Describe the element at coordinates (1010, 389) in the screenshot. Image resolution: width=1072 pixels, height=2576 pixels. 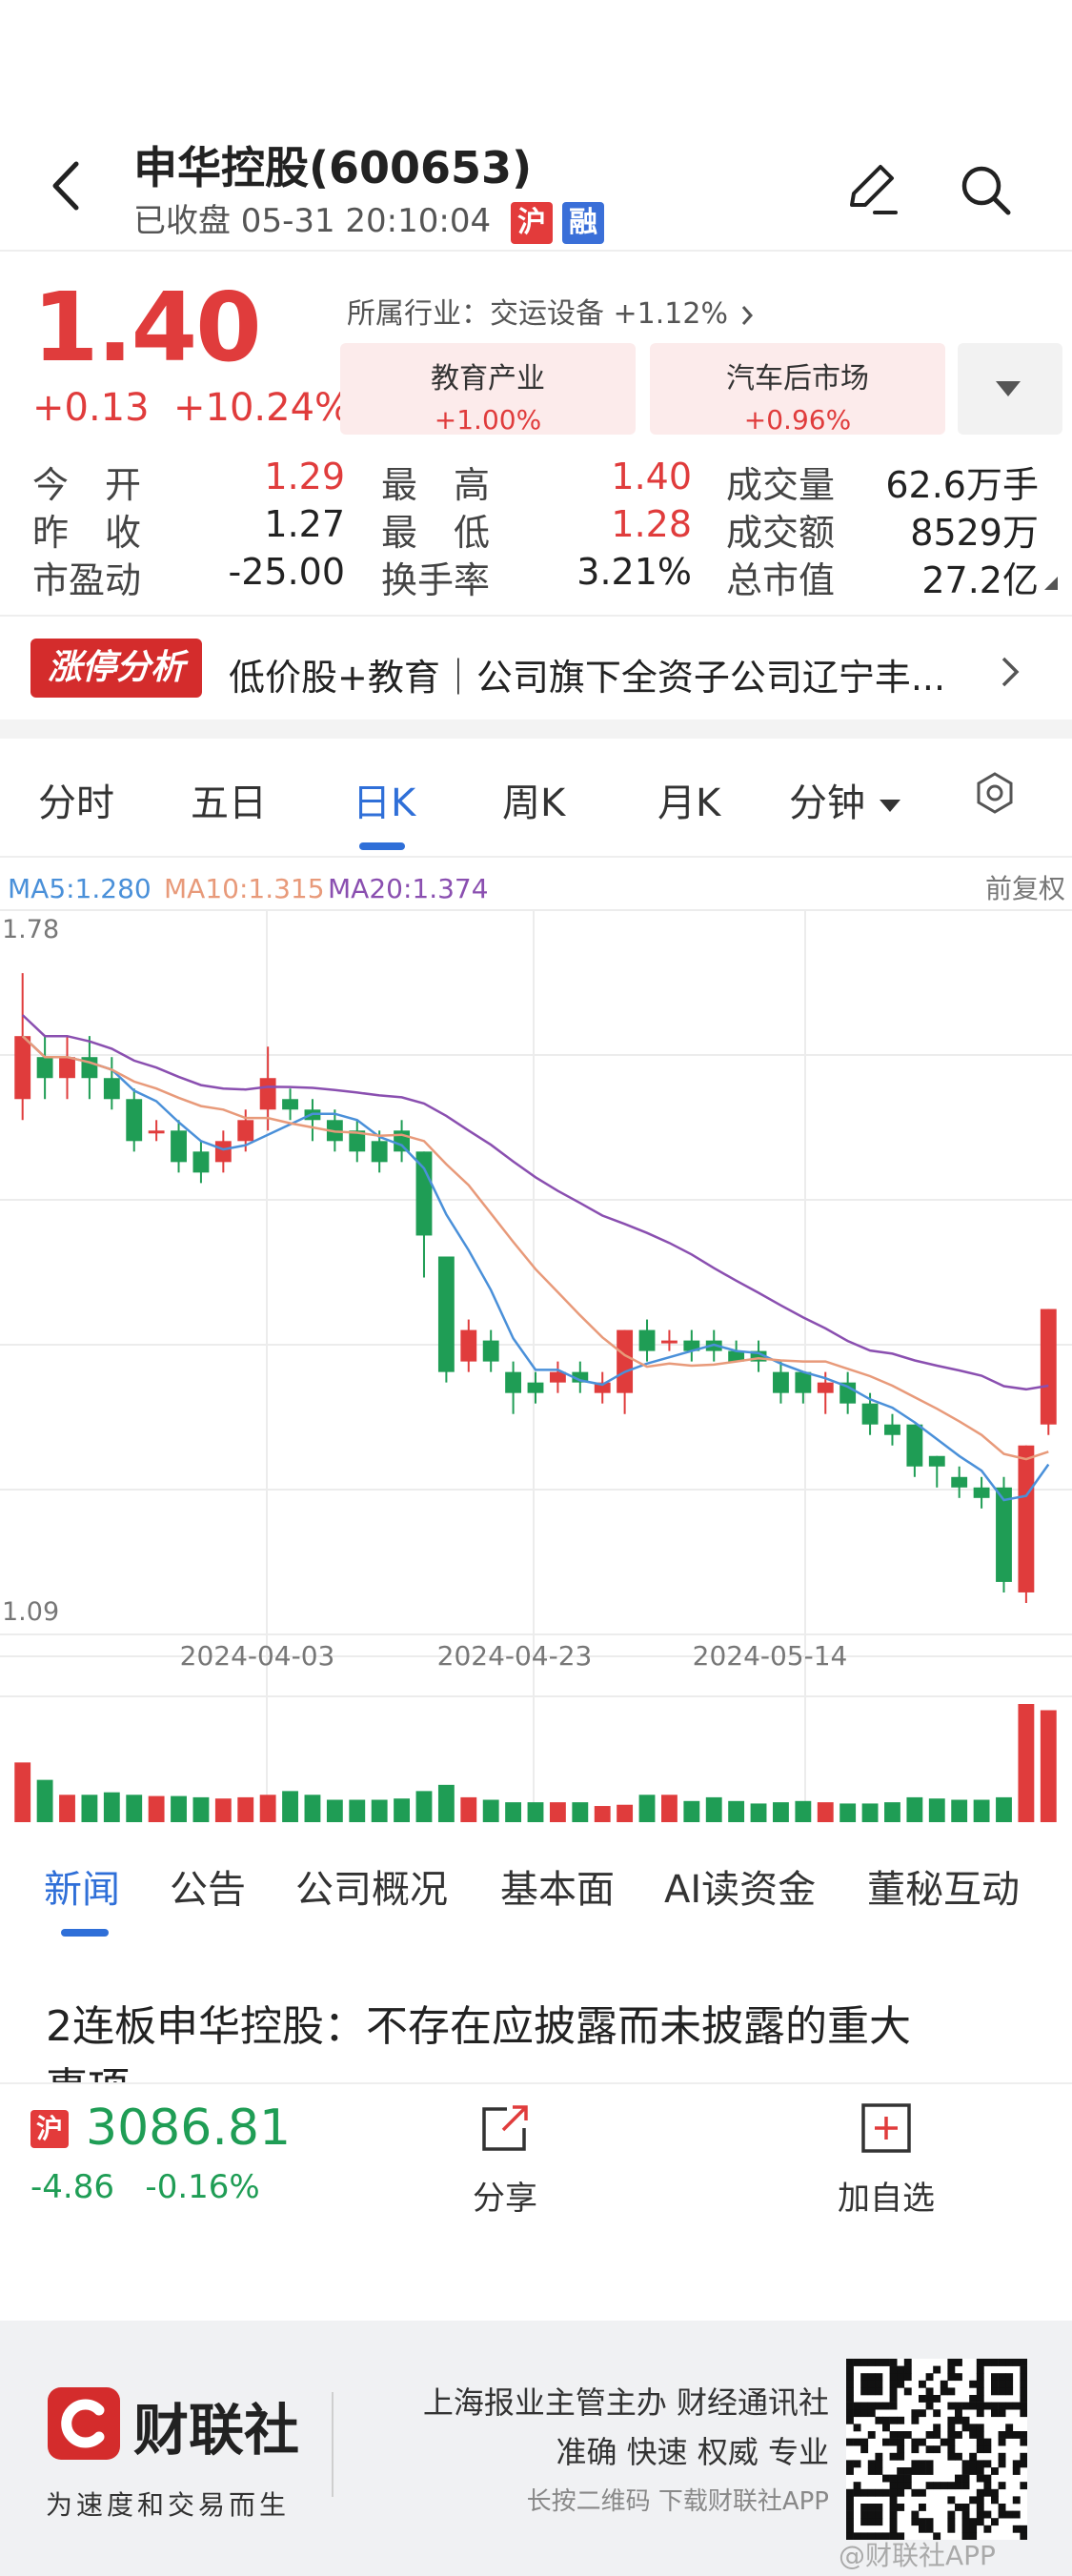
I see `sector-expand-button` at that location.